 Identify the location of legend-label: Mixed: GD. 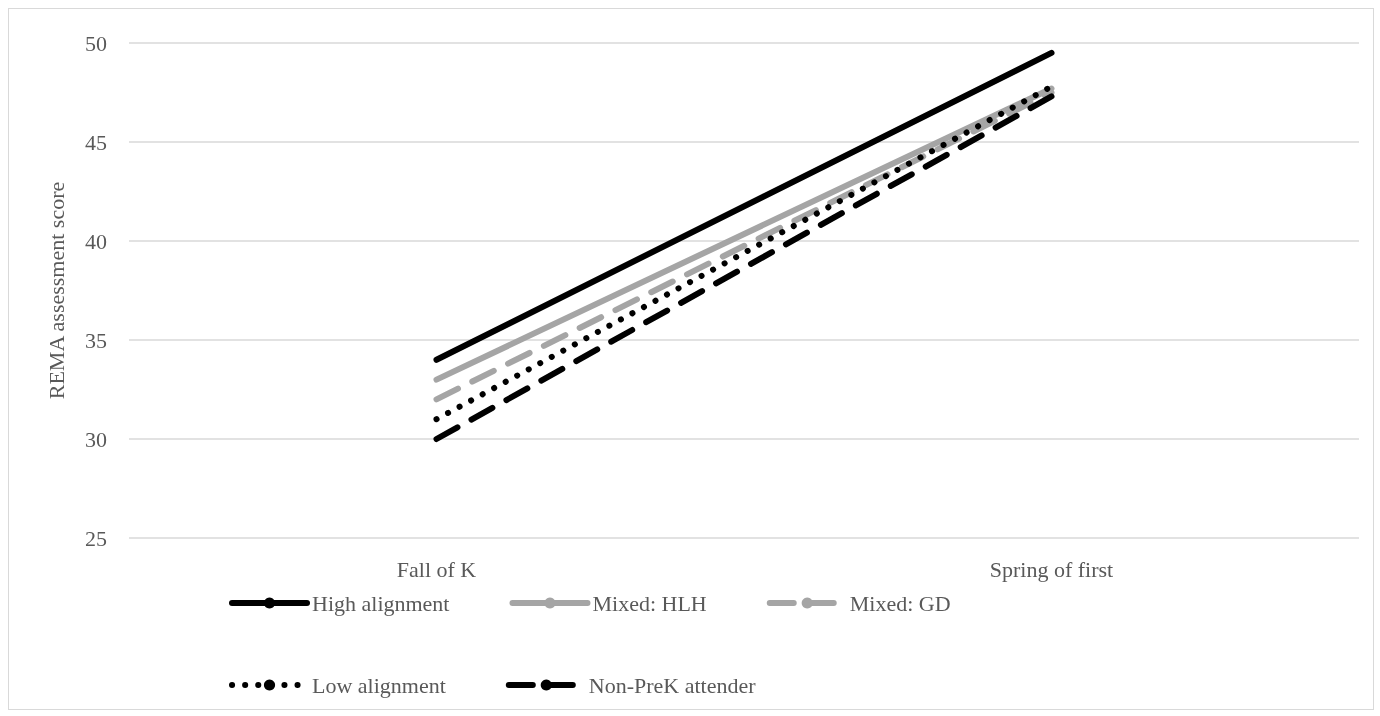
(900, 603).